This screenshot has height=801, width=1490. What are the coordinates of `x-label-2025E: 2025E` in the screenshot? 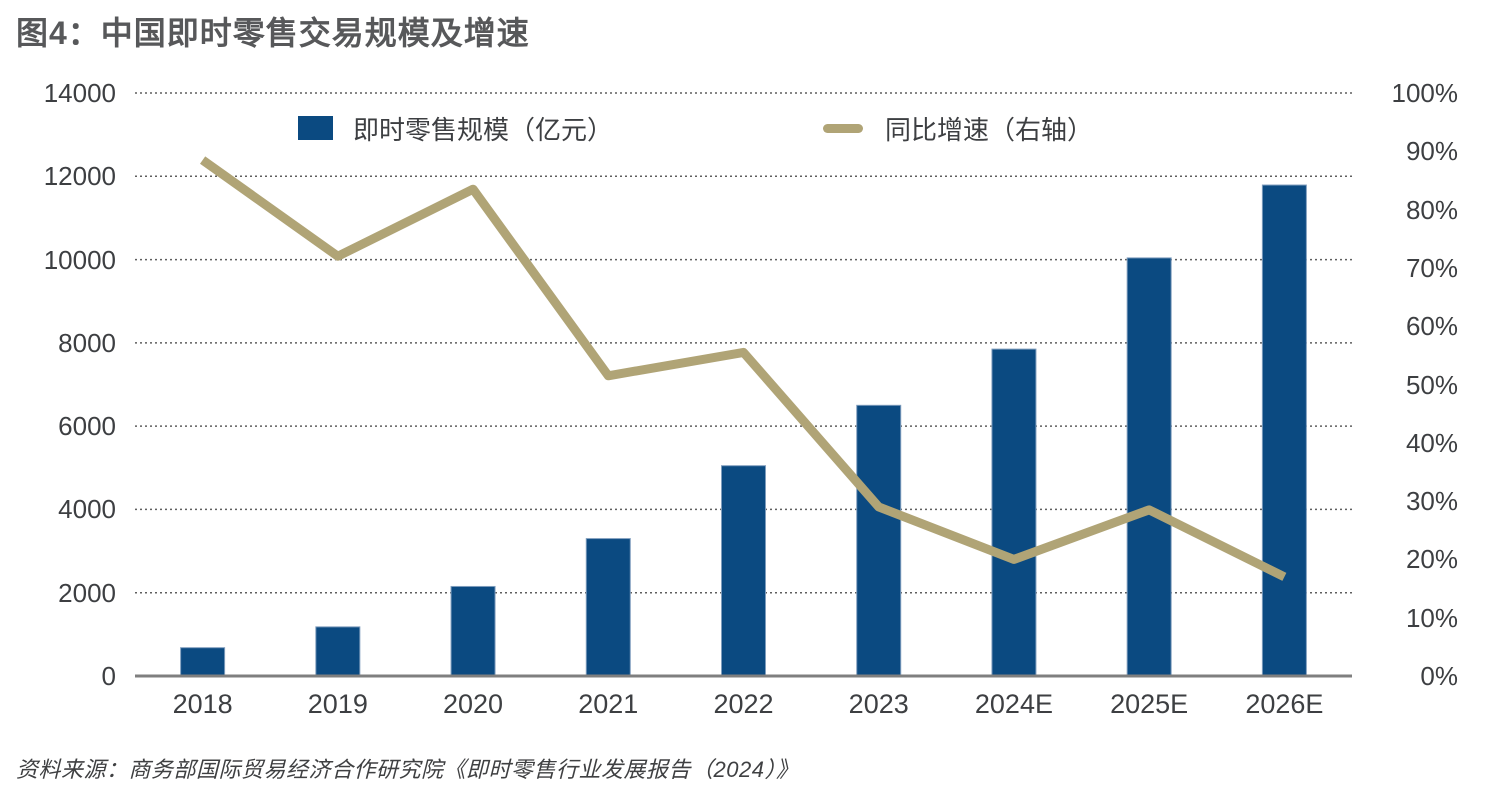 It's located at (1149, 704).